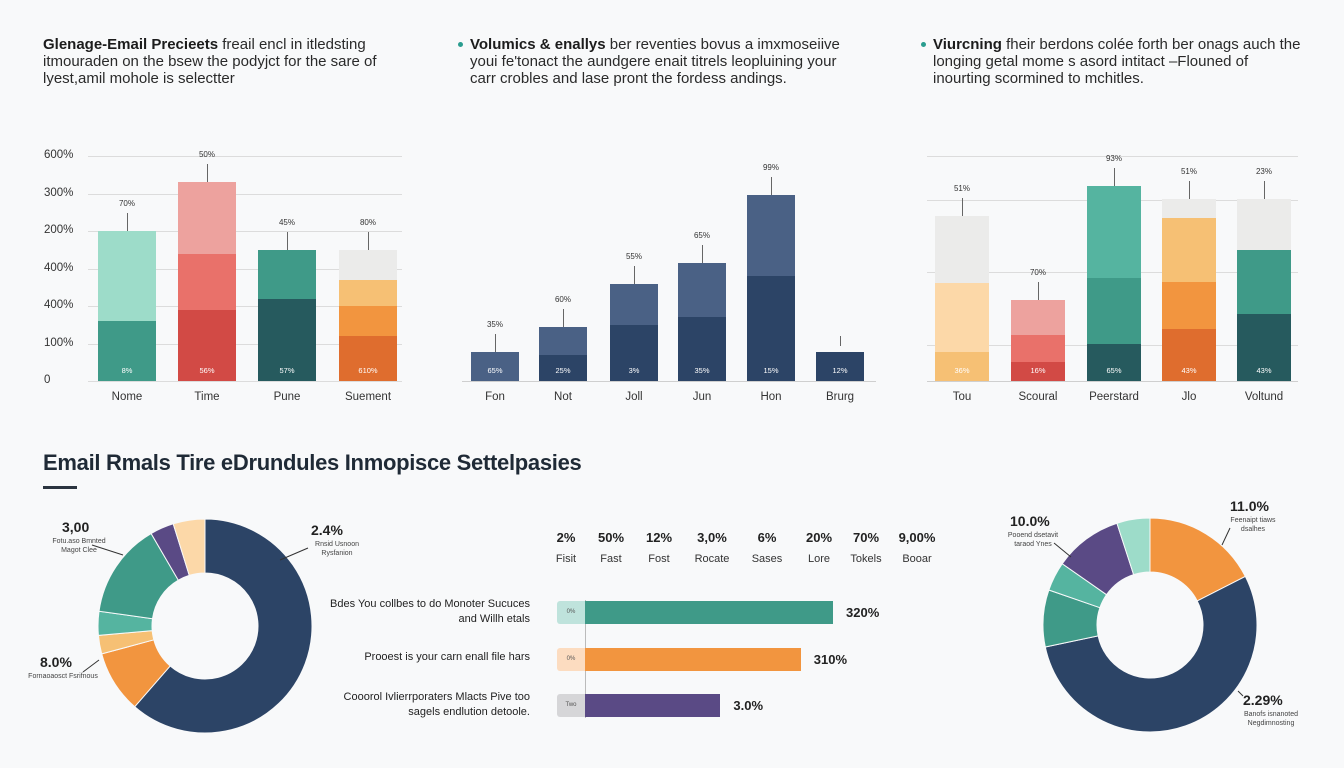 This screenshot has height=768, width=1344. Describe the element at coordinates (1189, 397) in the screenshot. I see `x-tick-label: Jlo` at that location.